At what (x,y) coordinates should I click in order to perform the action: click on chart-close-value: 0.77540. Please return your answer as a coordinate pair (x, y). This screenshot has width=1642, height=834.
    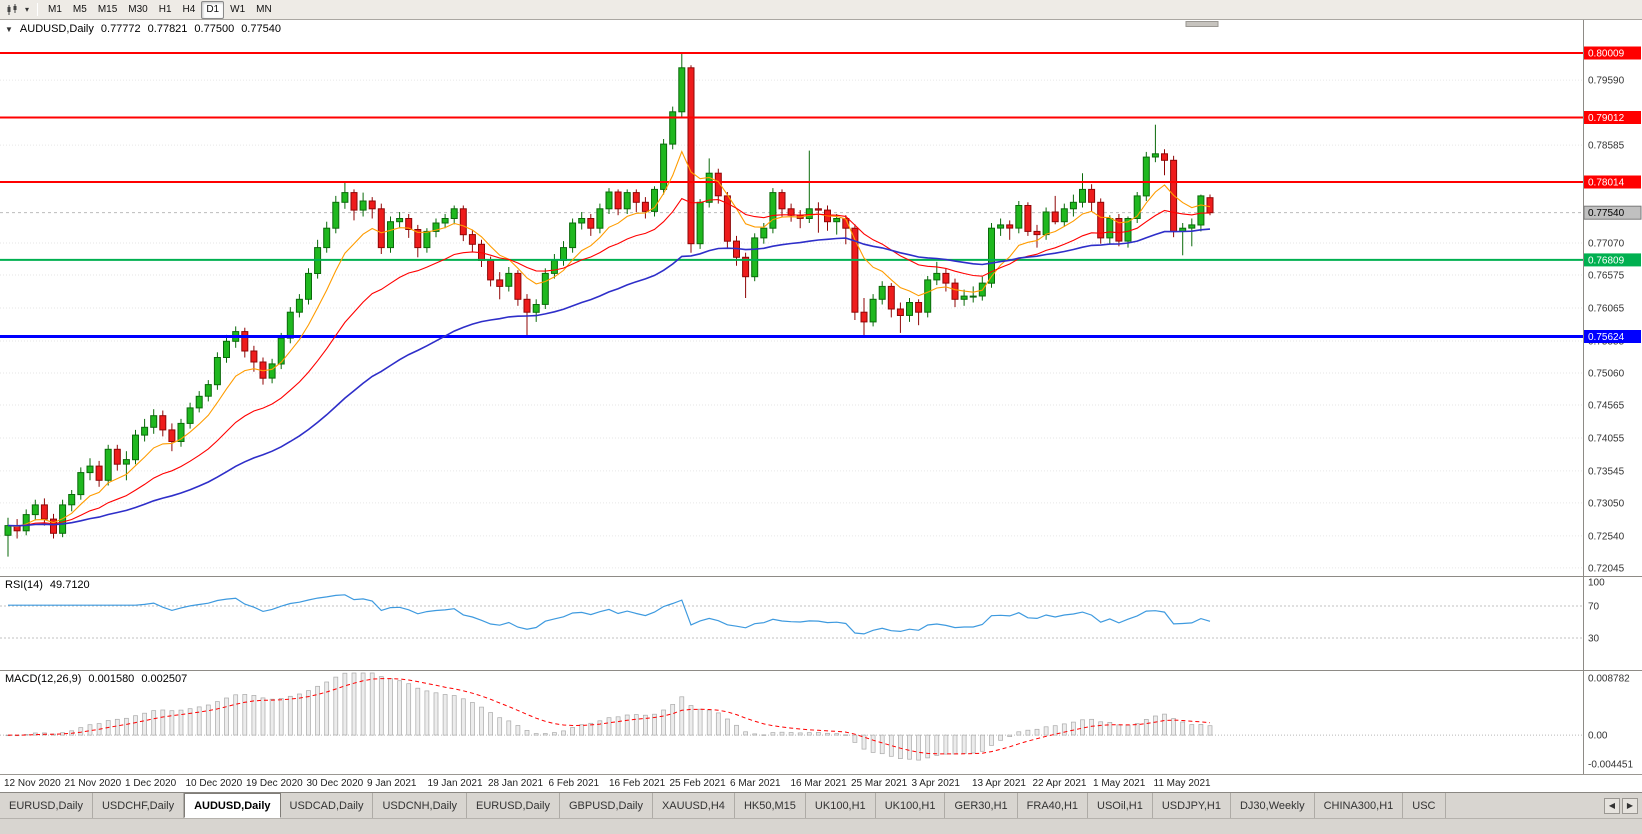
    Looking at the image, I should click on (261, 29).